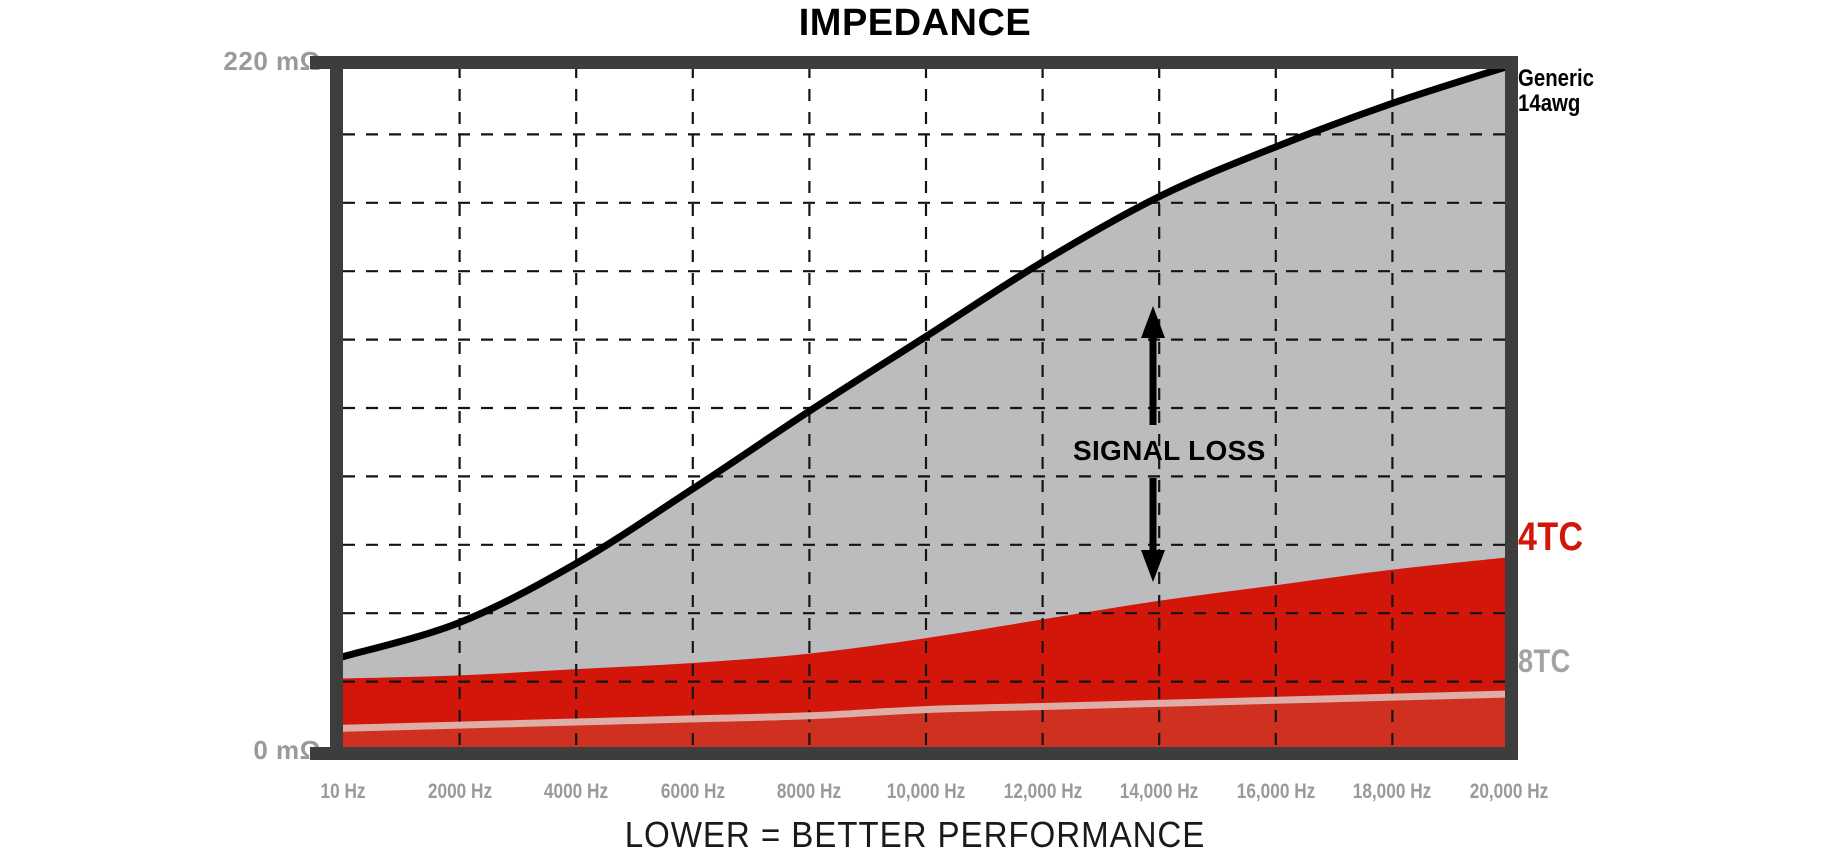 Image resolution: width=1830 pixels, height=860 pixels. I want to click on series-label-4tc: 4TC, so click(1551, 537).